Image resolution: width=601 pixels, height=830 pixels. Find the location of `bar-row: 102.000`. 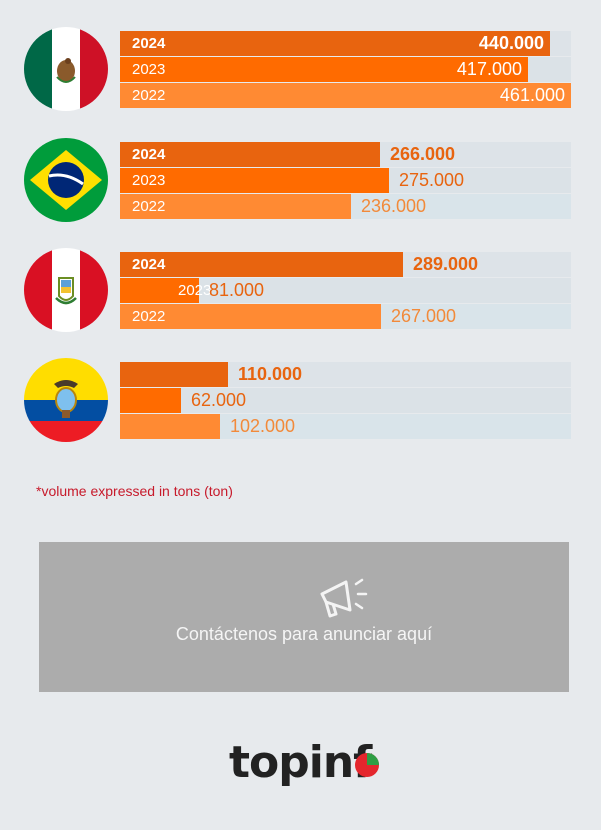

bar-row: 102.000 is located at coordinates (345, 426).